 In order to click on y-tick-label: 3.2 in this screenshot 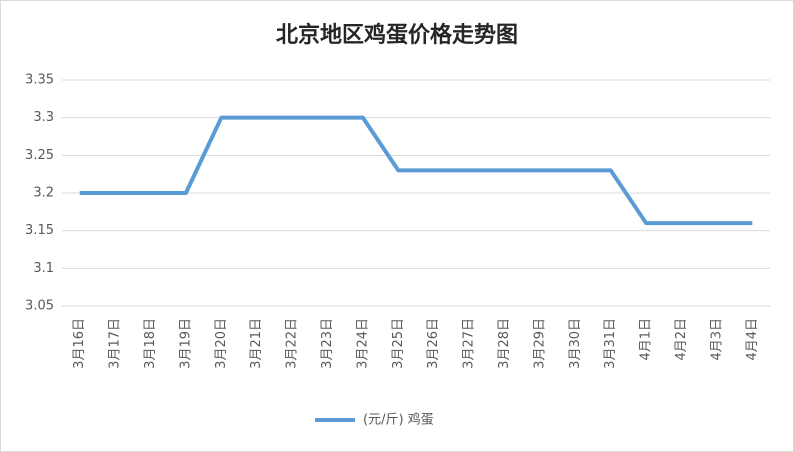, I will do `click(43, 193)`.